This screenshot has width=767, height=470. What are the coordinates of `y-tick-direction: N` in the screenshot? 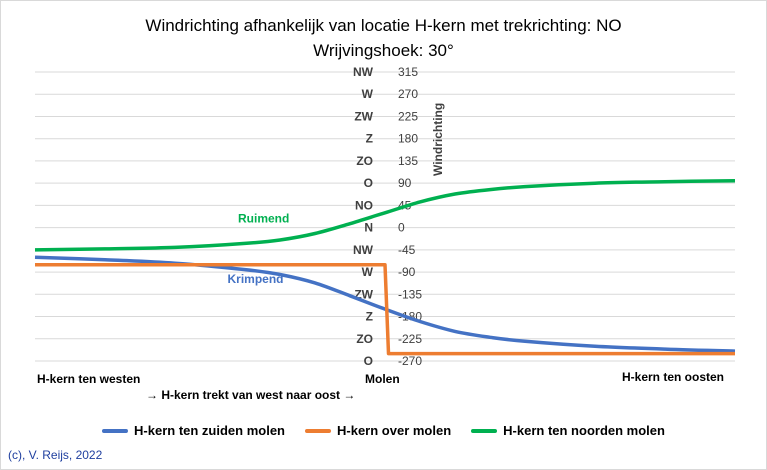 It's located at (368, 228).